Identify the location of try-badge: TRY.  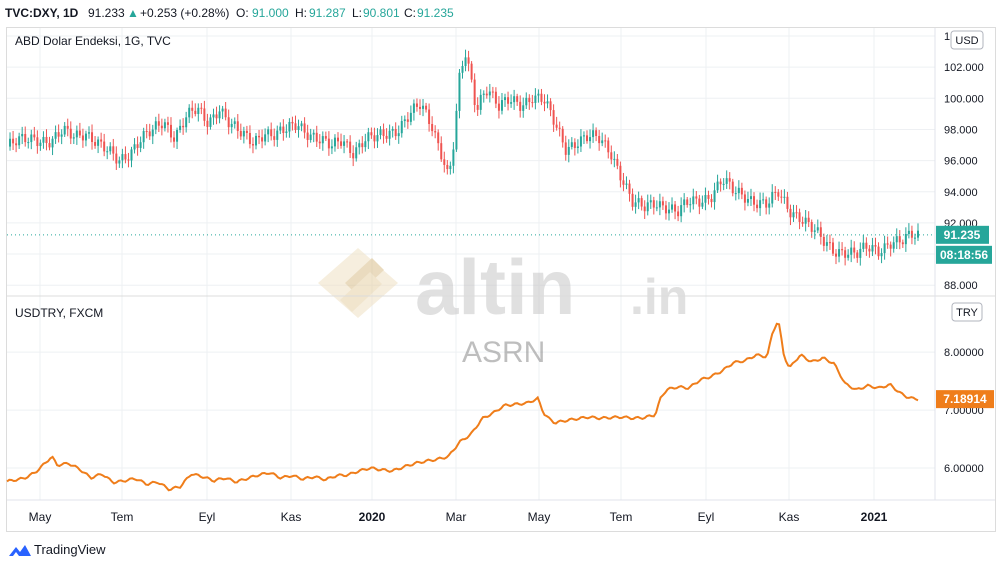
(967, 312).